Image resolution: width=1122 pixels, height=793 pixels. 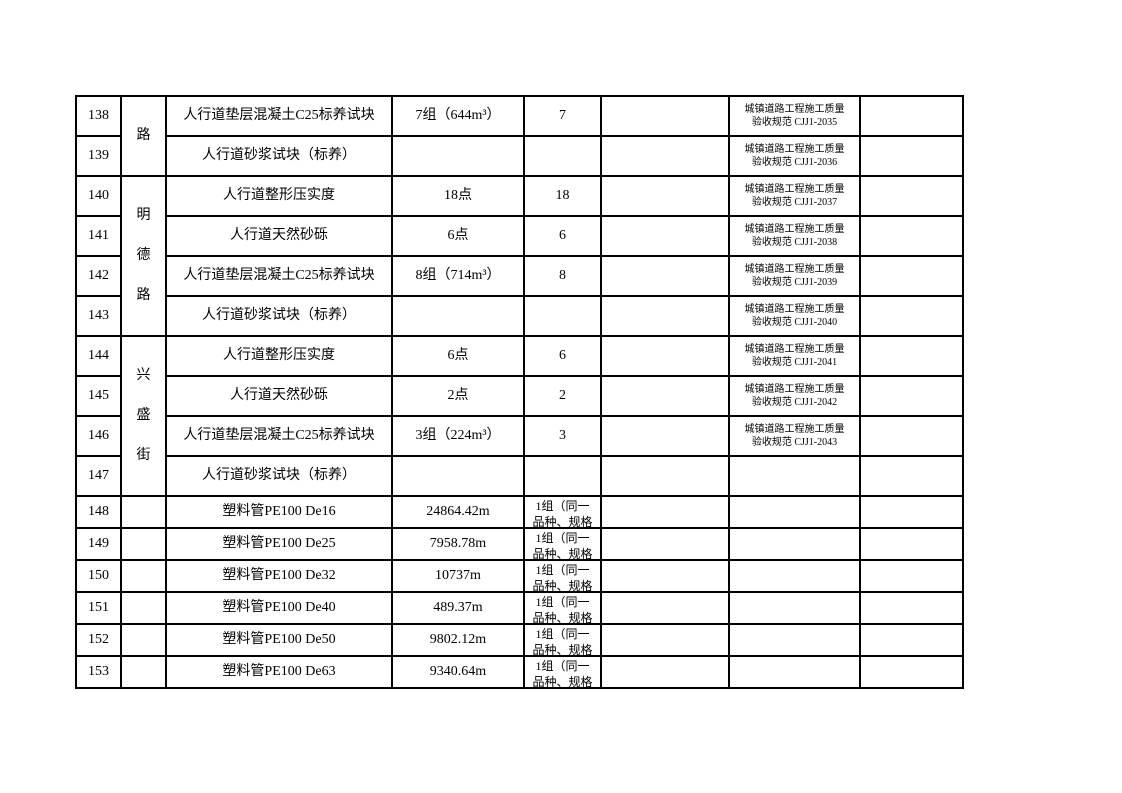 I want to click on row-number-cell: 141, so click(x=98, y=236).